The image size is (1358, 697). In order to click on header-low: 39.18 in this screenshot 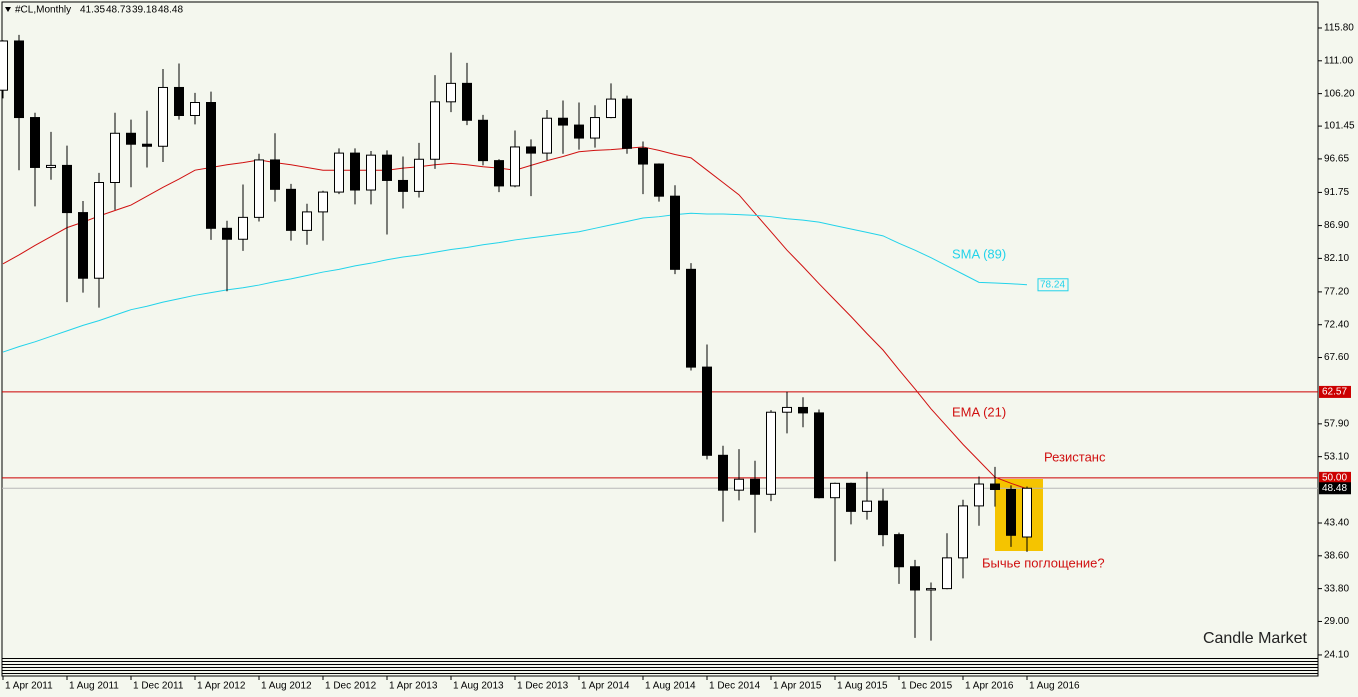, I will do `click(144, 10)`.